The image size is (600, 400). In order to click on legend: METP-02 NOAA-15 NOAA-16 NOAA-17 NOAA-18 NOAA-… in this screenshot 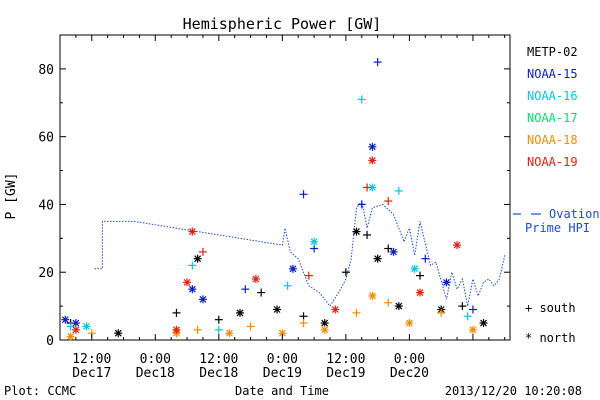, I will do `click(556, 195)`.